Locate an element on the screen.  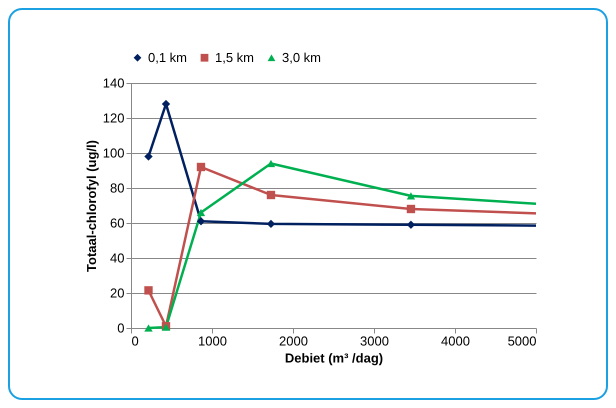
y-tick-label: 120 is located at coordinates (113, 118).